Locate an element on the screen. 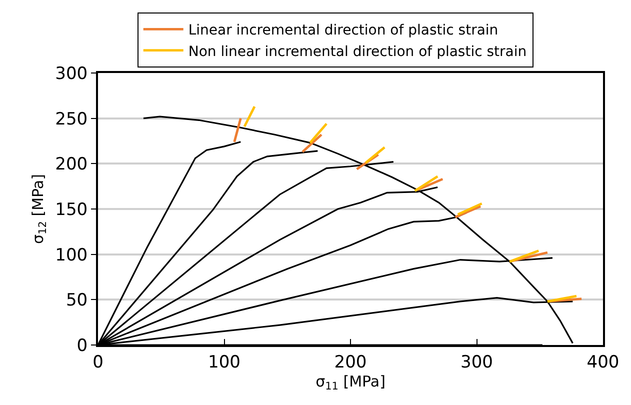 The height and width of the screenshot is (405, 631). x-tick-label: 300 is located at coordinates (476, 362).